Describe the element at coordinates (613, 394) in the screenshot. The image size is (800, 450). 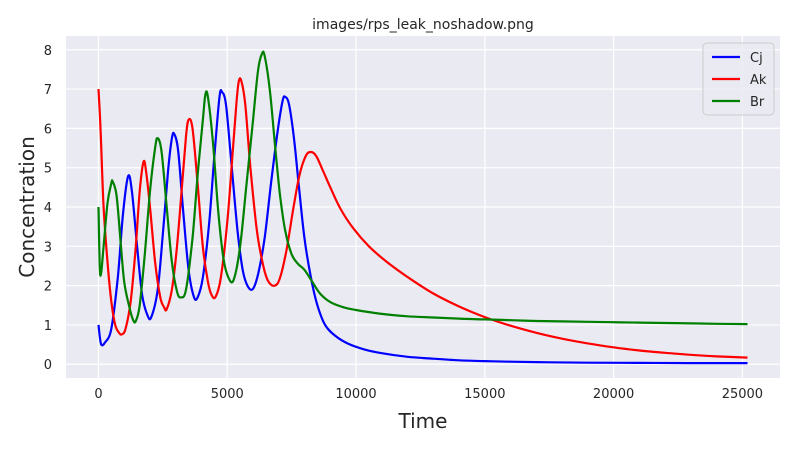
I see `x-tick-label: 20000` at that location.